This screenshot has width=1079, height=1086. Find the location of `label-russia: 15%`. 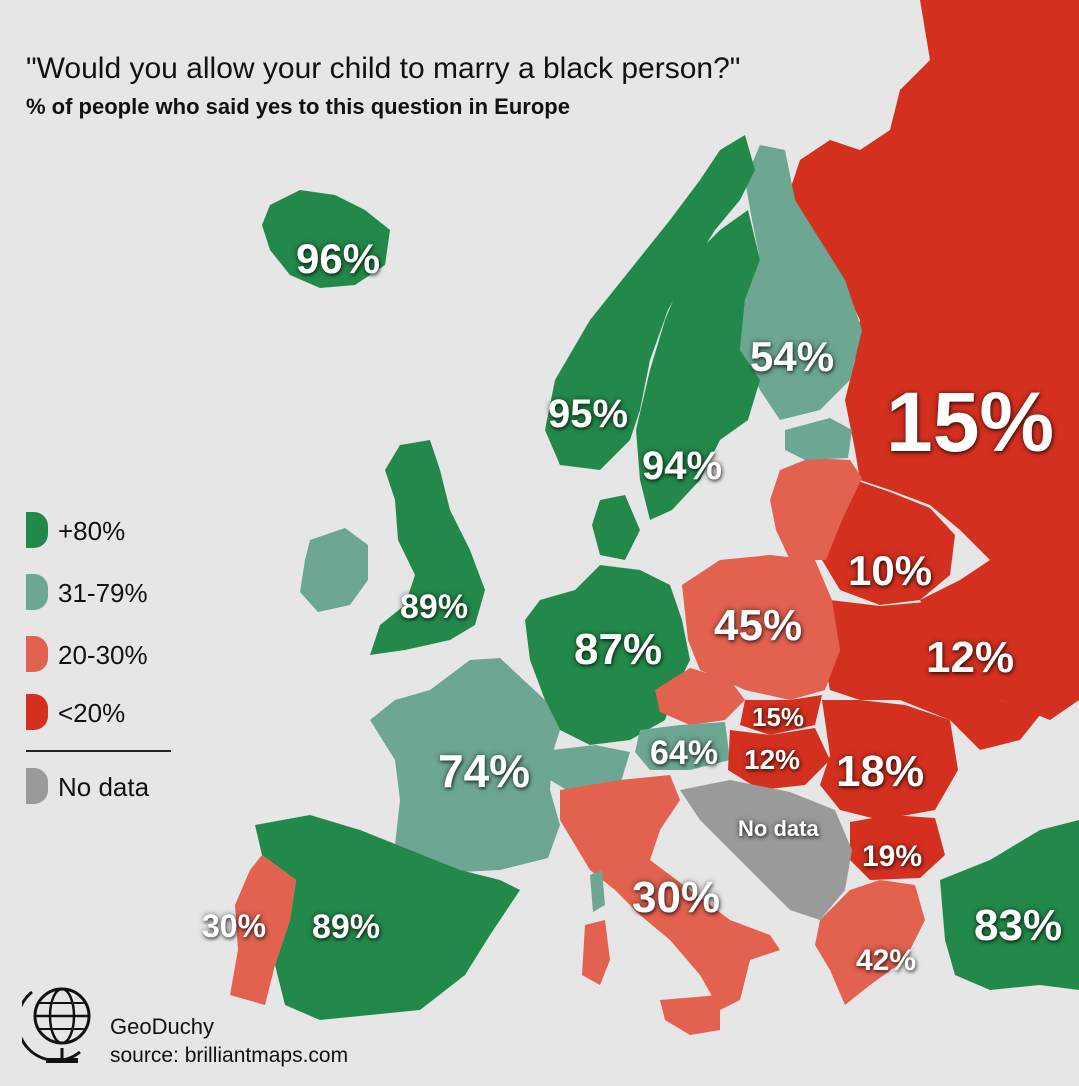

label-russia: 15% is located at coordinates (970, 422).